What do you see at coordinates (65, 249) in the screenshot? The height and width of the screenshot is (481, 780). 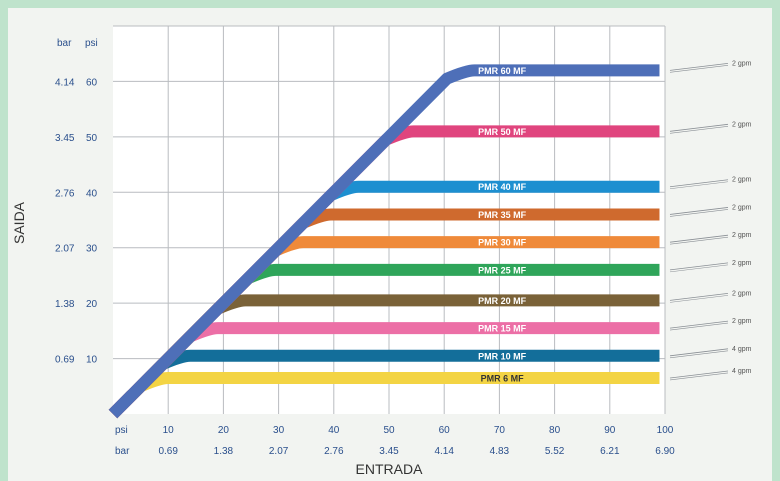 I see `y-tick-bar: 2.07` at bounding box center [65, 249].